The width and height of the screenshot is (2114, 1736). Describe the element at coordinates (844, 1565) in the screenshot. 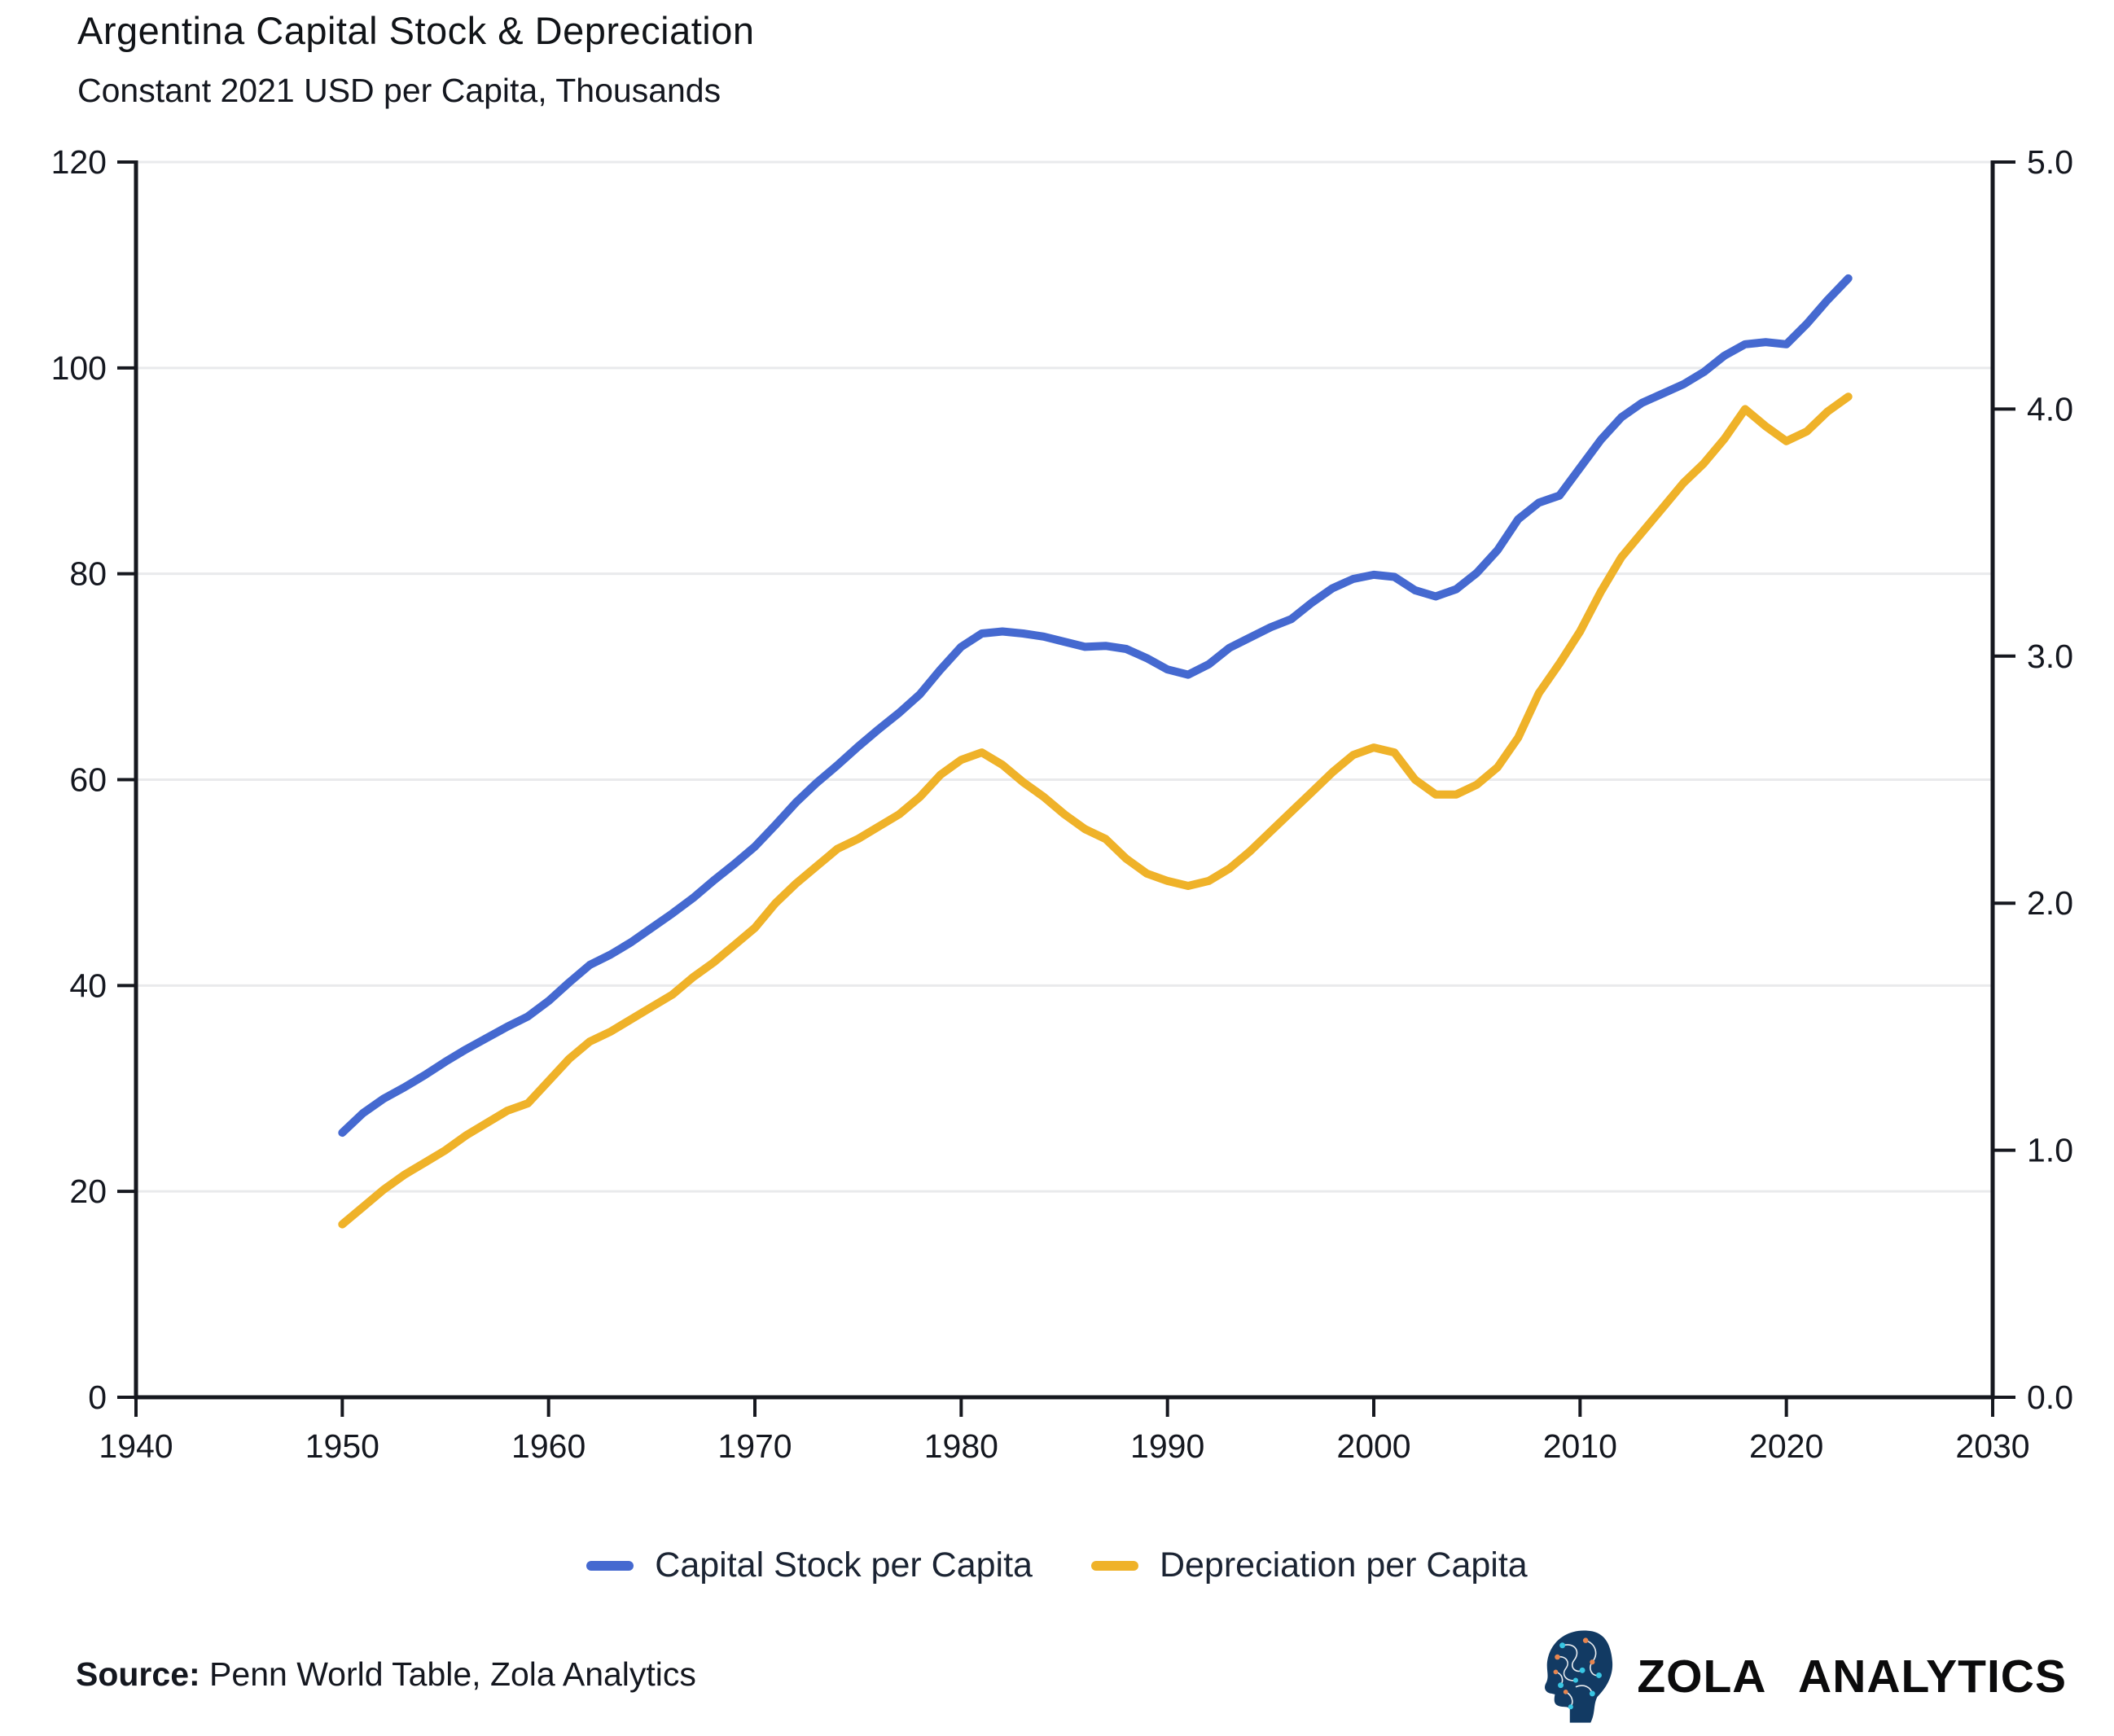

I see `legend-label-capital-stock: Capital Stock per Capita` at that location.